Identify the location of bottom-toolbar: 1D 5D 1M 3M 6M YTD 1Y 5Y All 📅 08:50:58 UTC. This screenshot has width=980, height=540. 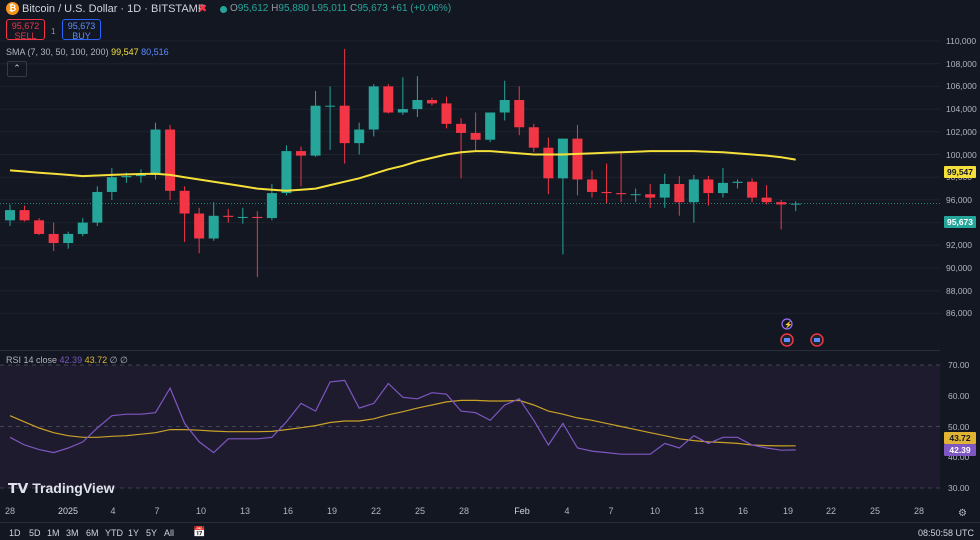
(490, 531).